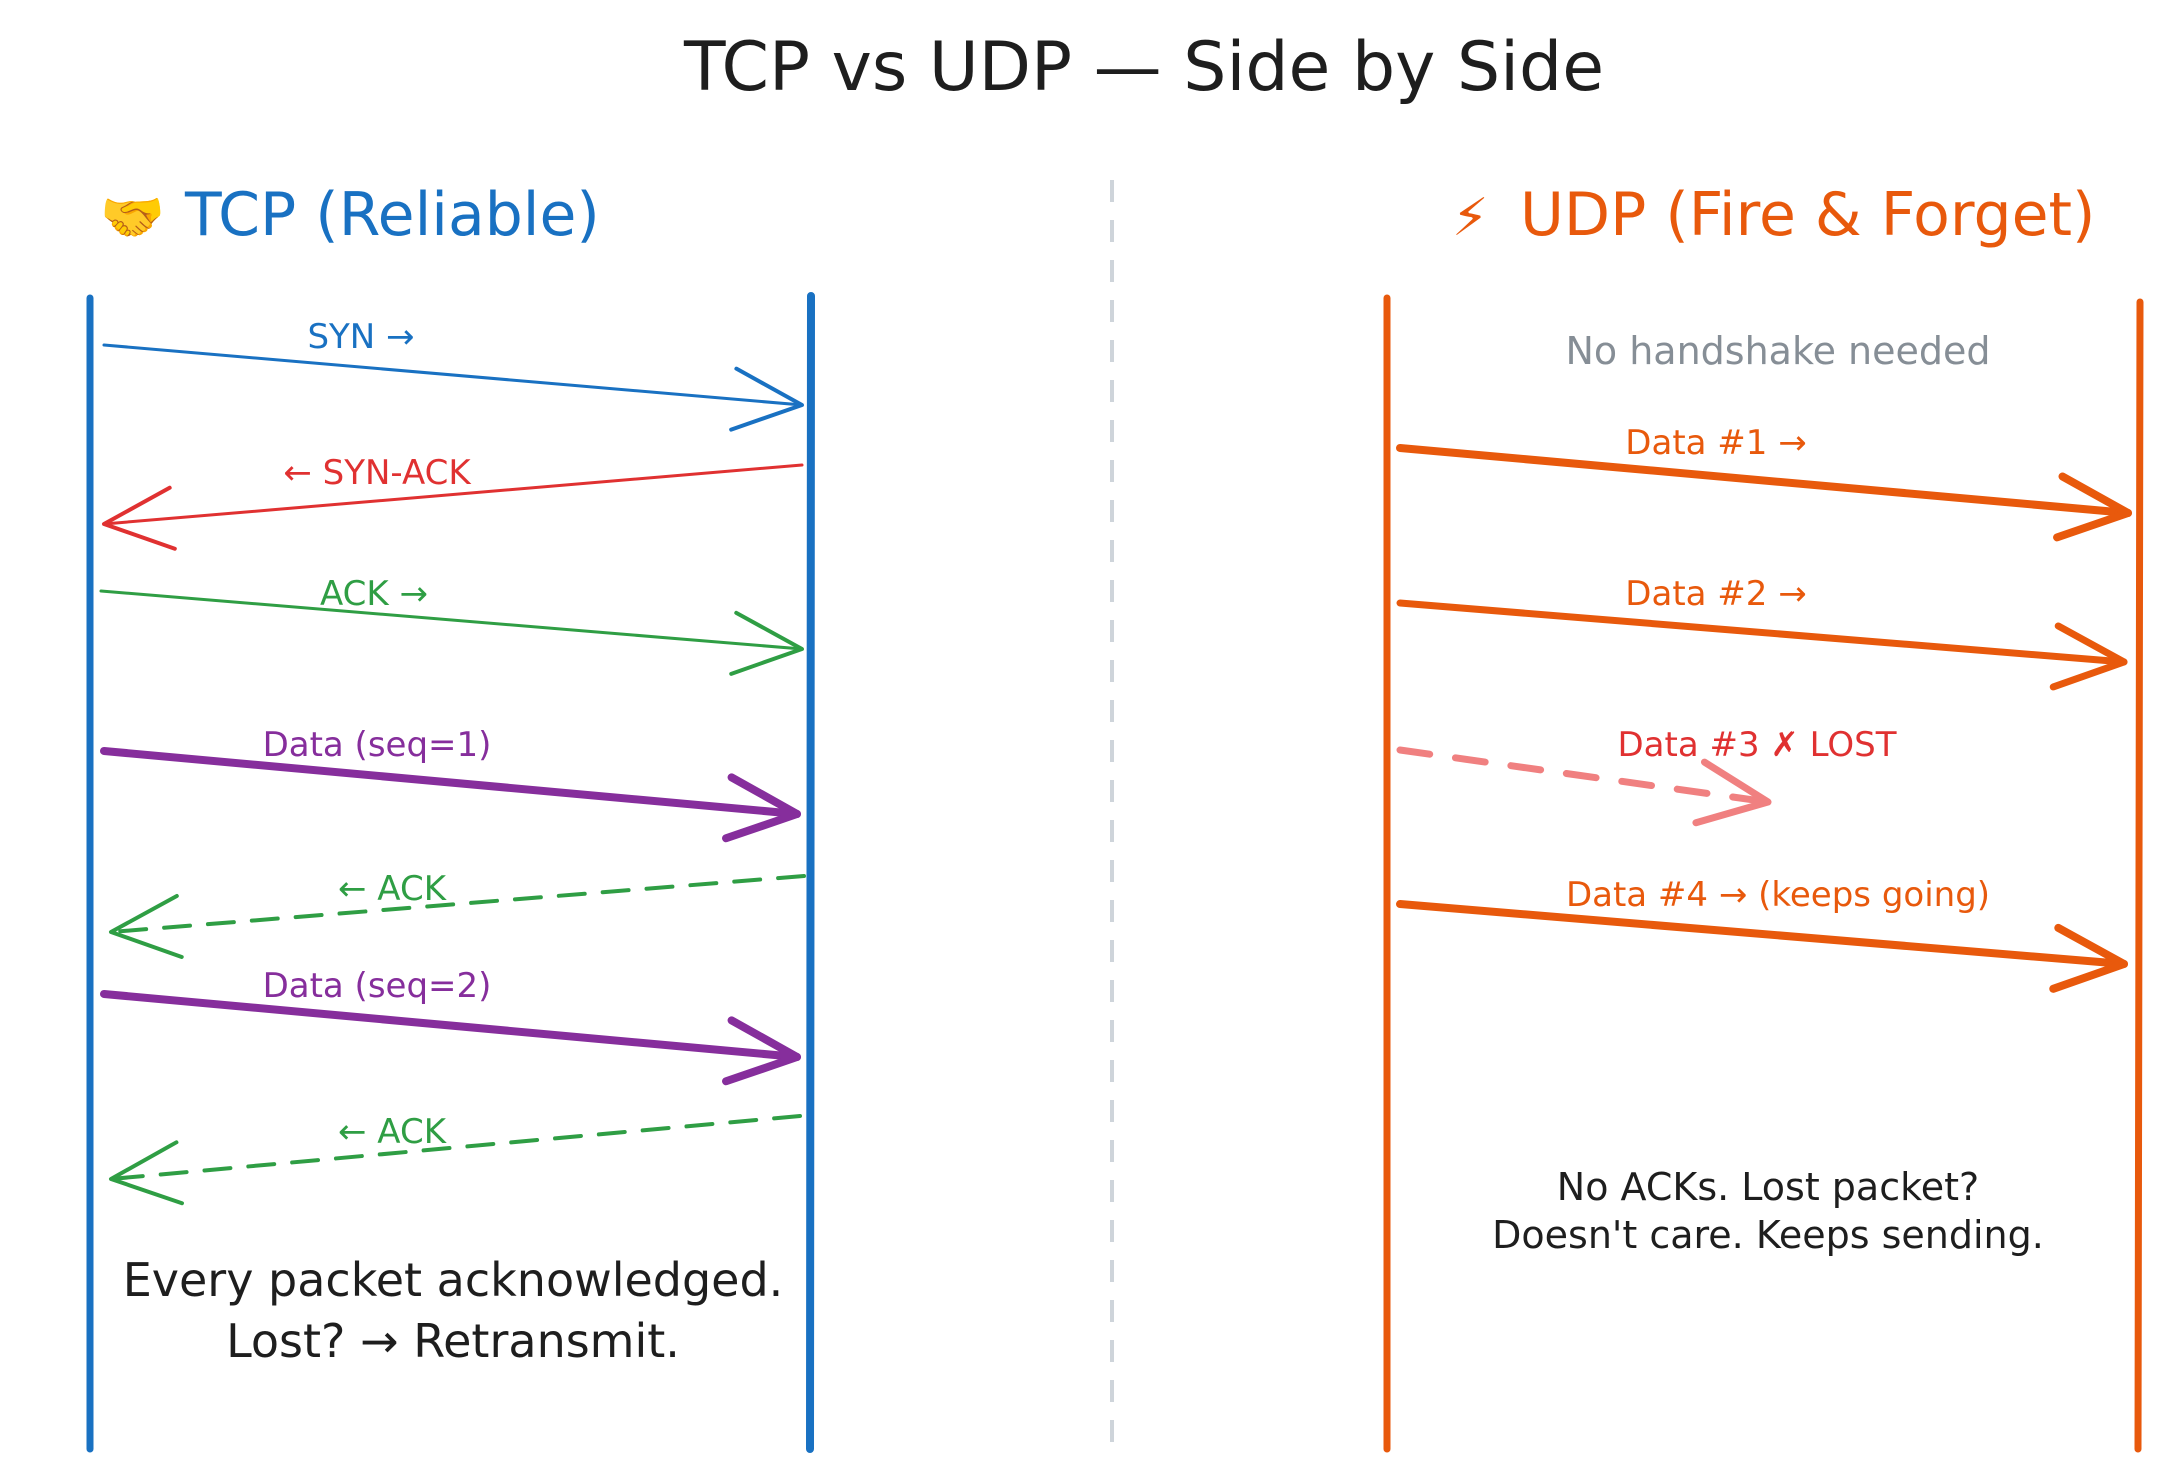  I want to click on tcp-message-arrow: ACK →, so click(451, 625).